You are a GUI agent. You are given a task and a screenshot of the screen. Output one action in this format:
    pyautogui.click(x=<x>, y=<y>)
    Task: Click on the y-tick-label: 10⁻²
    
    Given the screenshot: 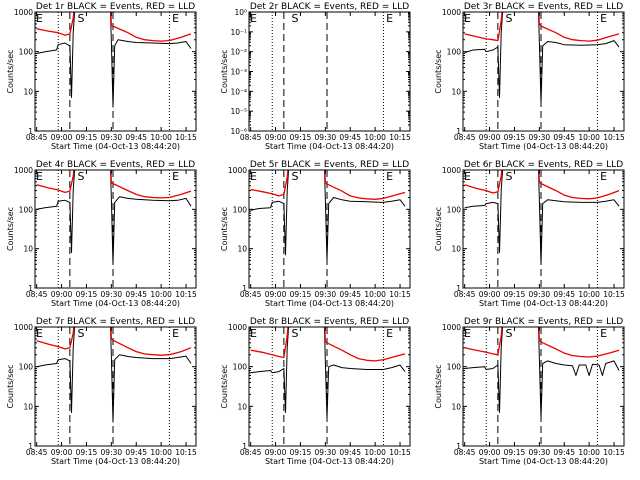 What is the action you would take?
    pyautogui.click(x=238, y=52)
    